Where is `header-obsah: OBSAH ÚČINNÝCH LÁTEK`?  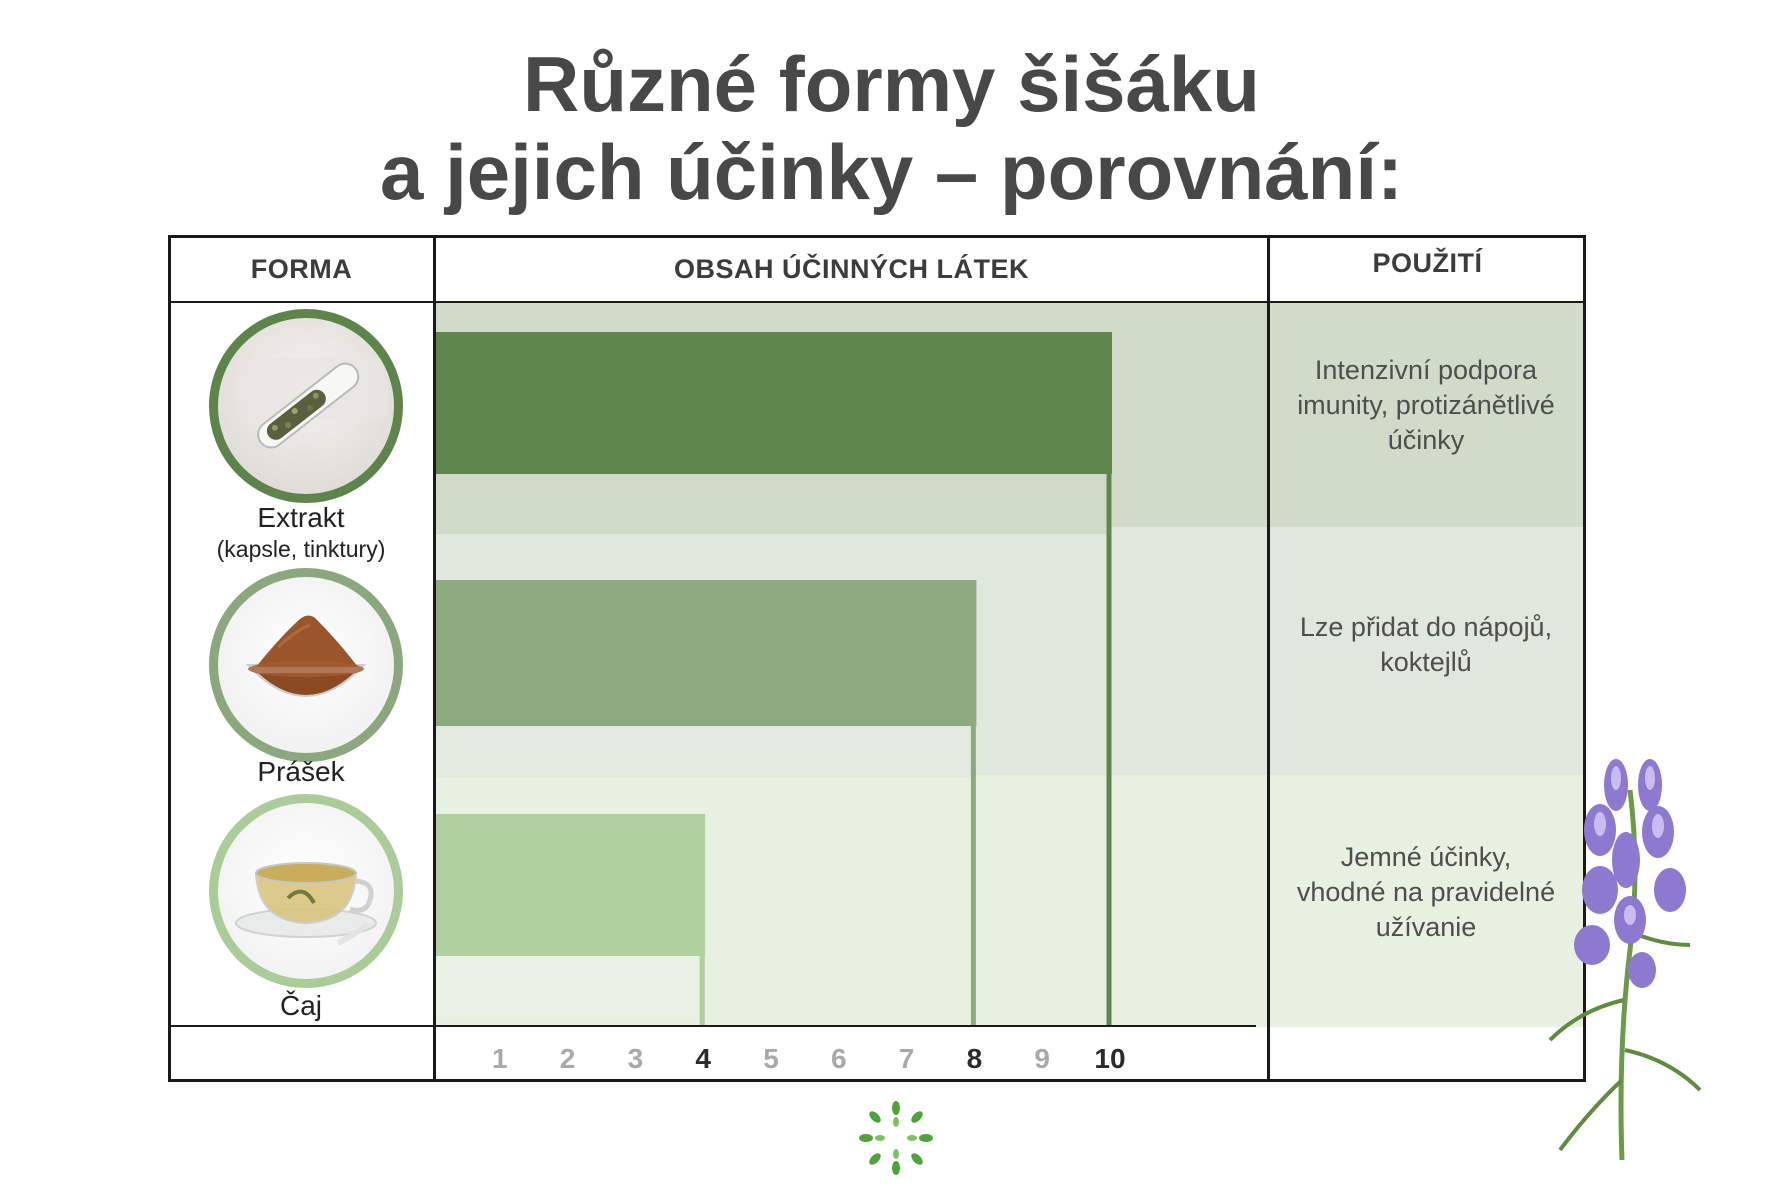 header-obsah: OBSAH ÚČINNÝCH LÁTEK is located at coordinates (851, 268).